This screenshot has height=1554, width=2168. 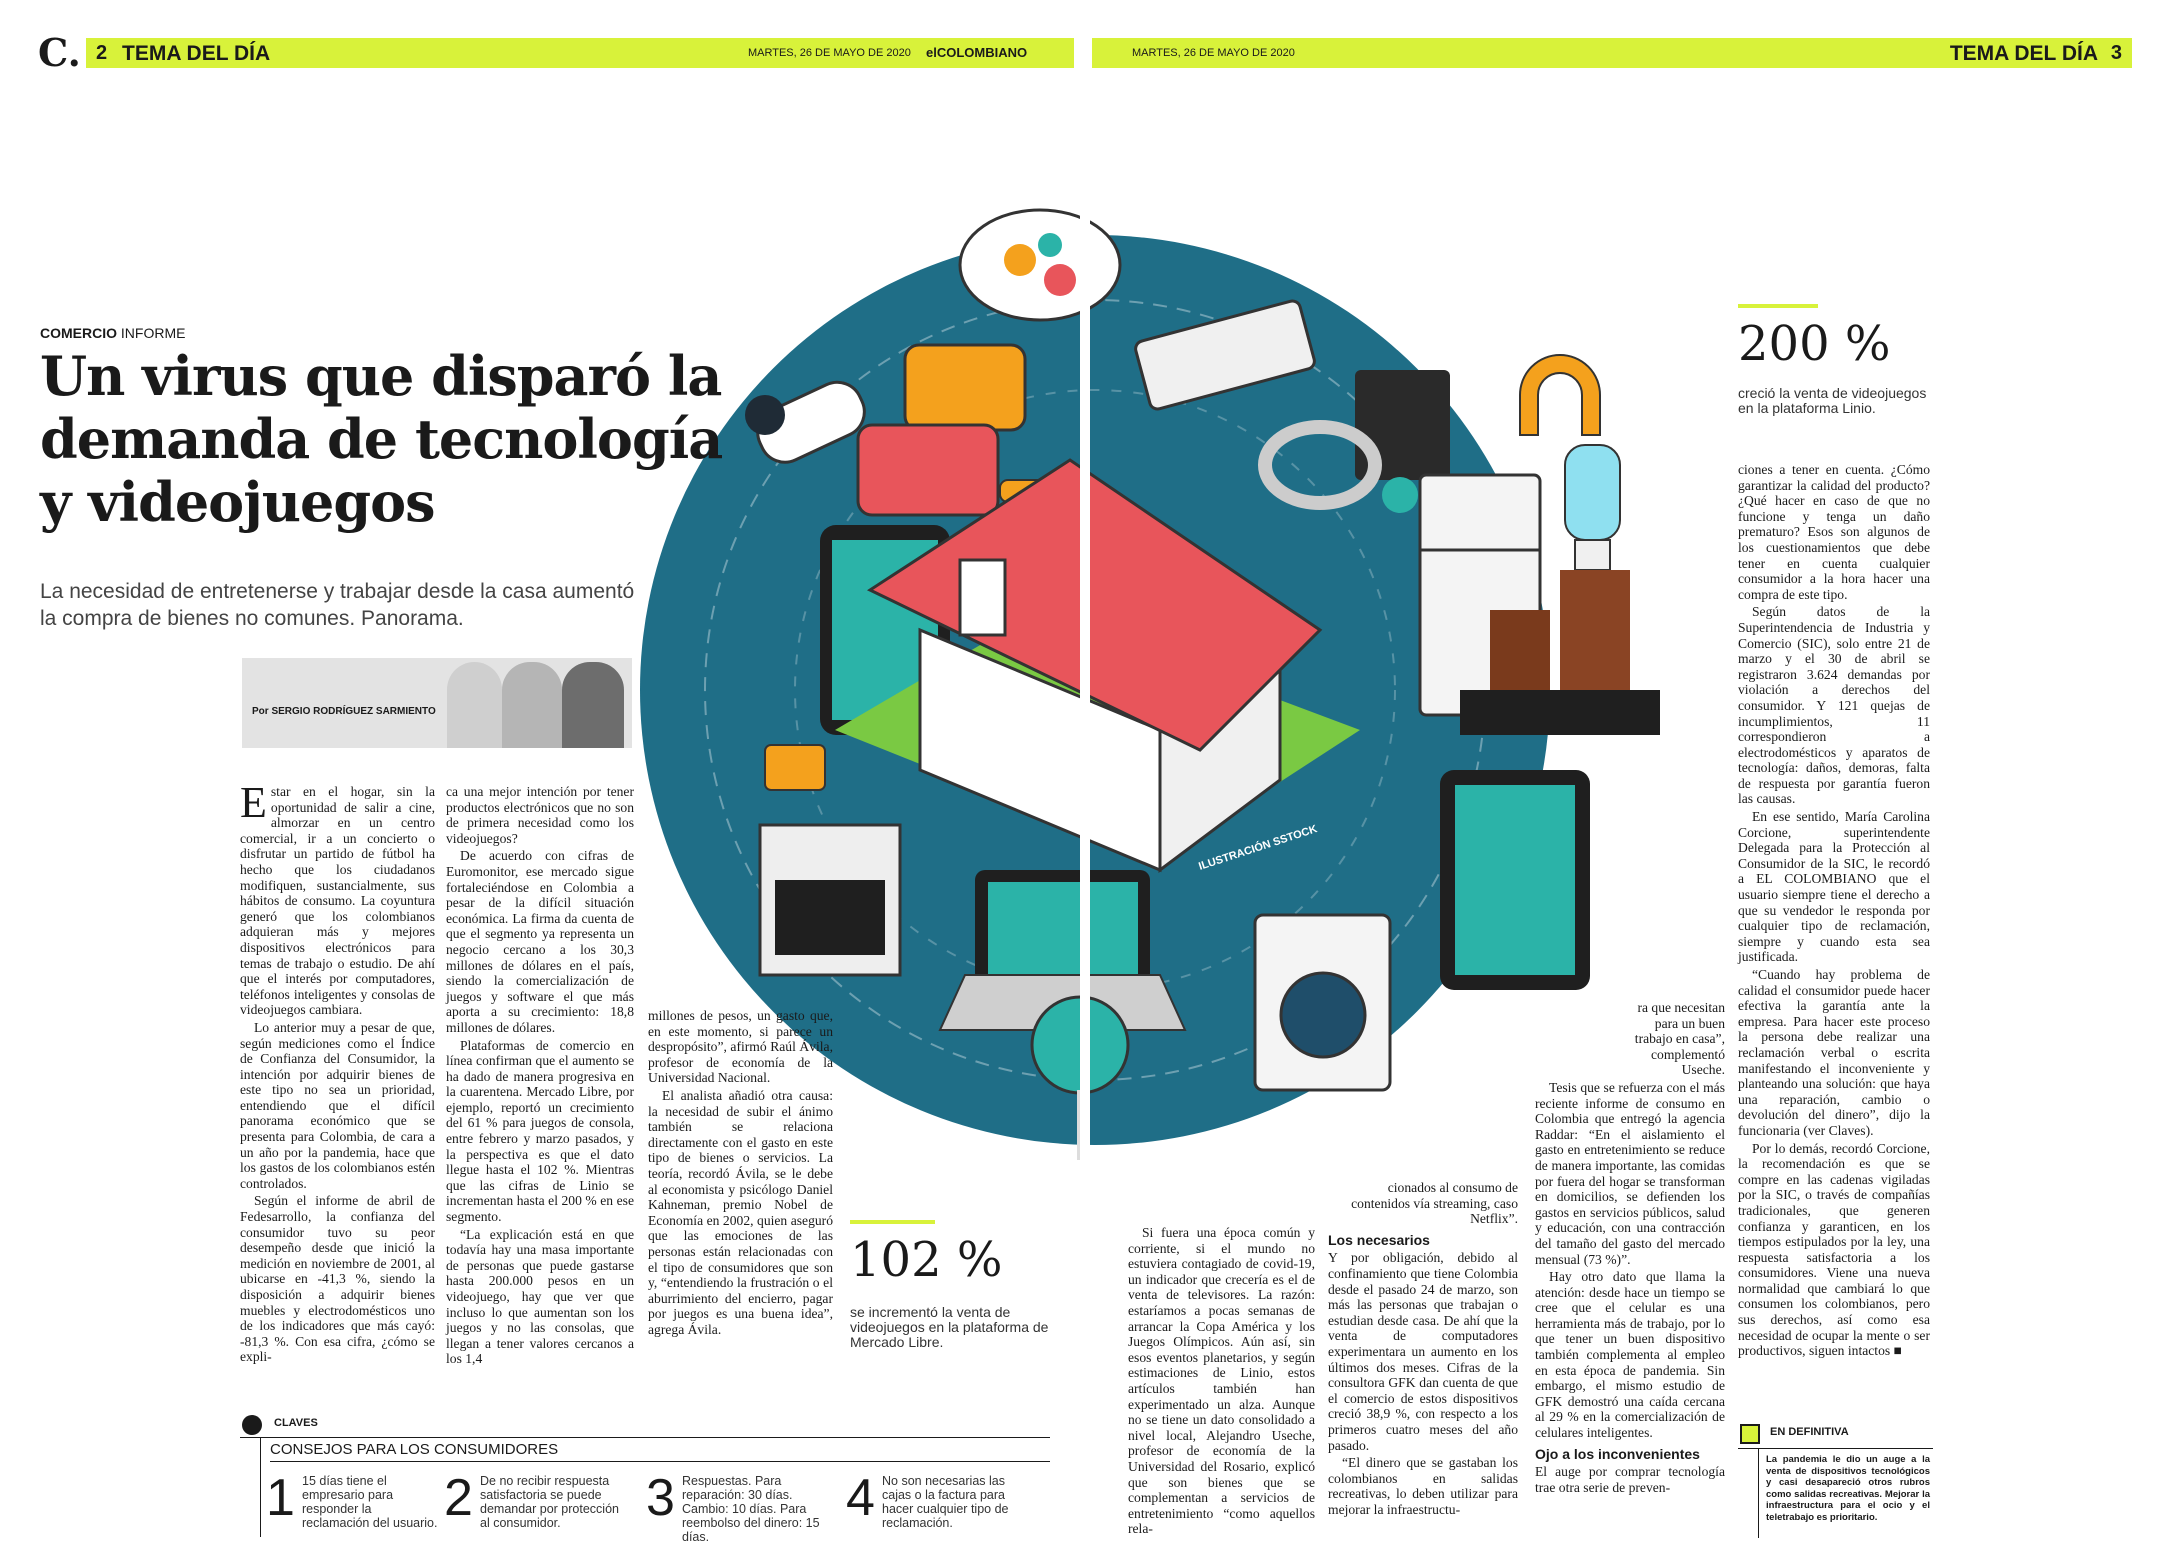 I want to click on lightbulb-icon, so click(x=1592, y=507).